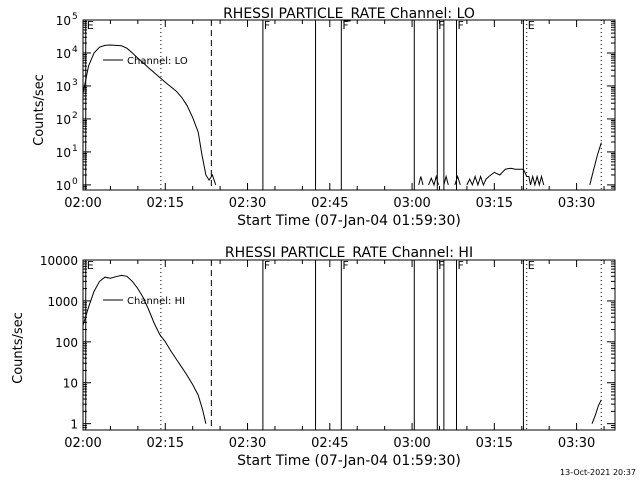 The image size is (640, 480). Describe the element at coordinates (75, 182) in the screenshot. I see `lo-y-tick-exponent: 0` at that location.